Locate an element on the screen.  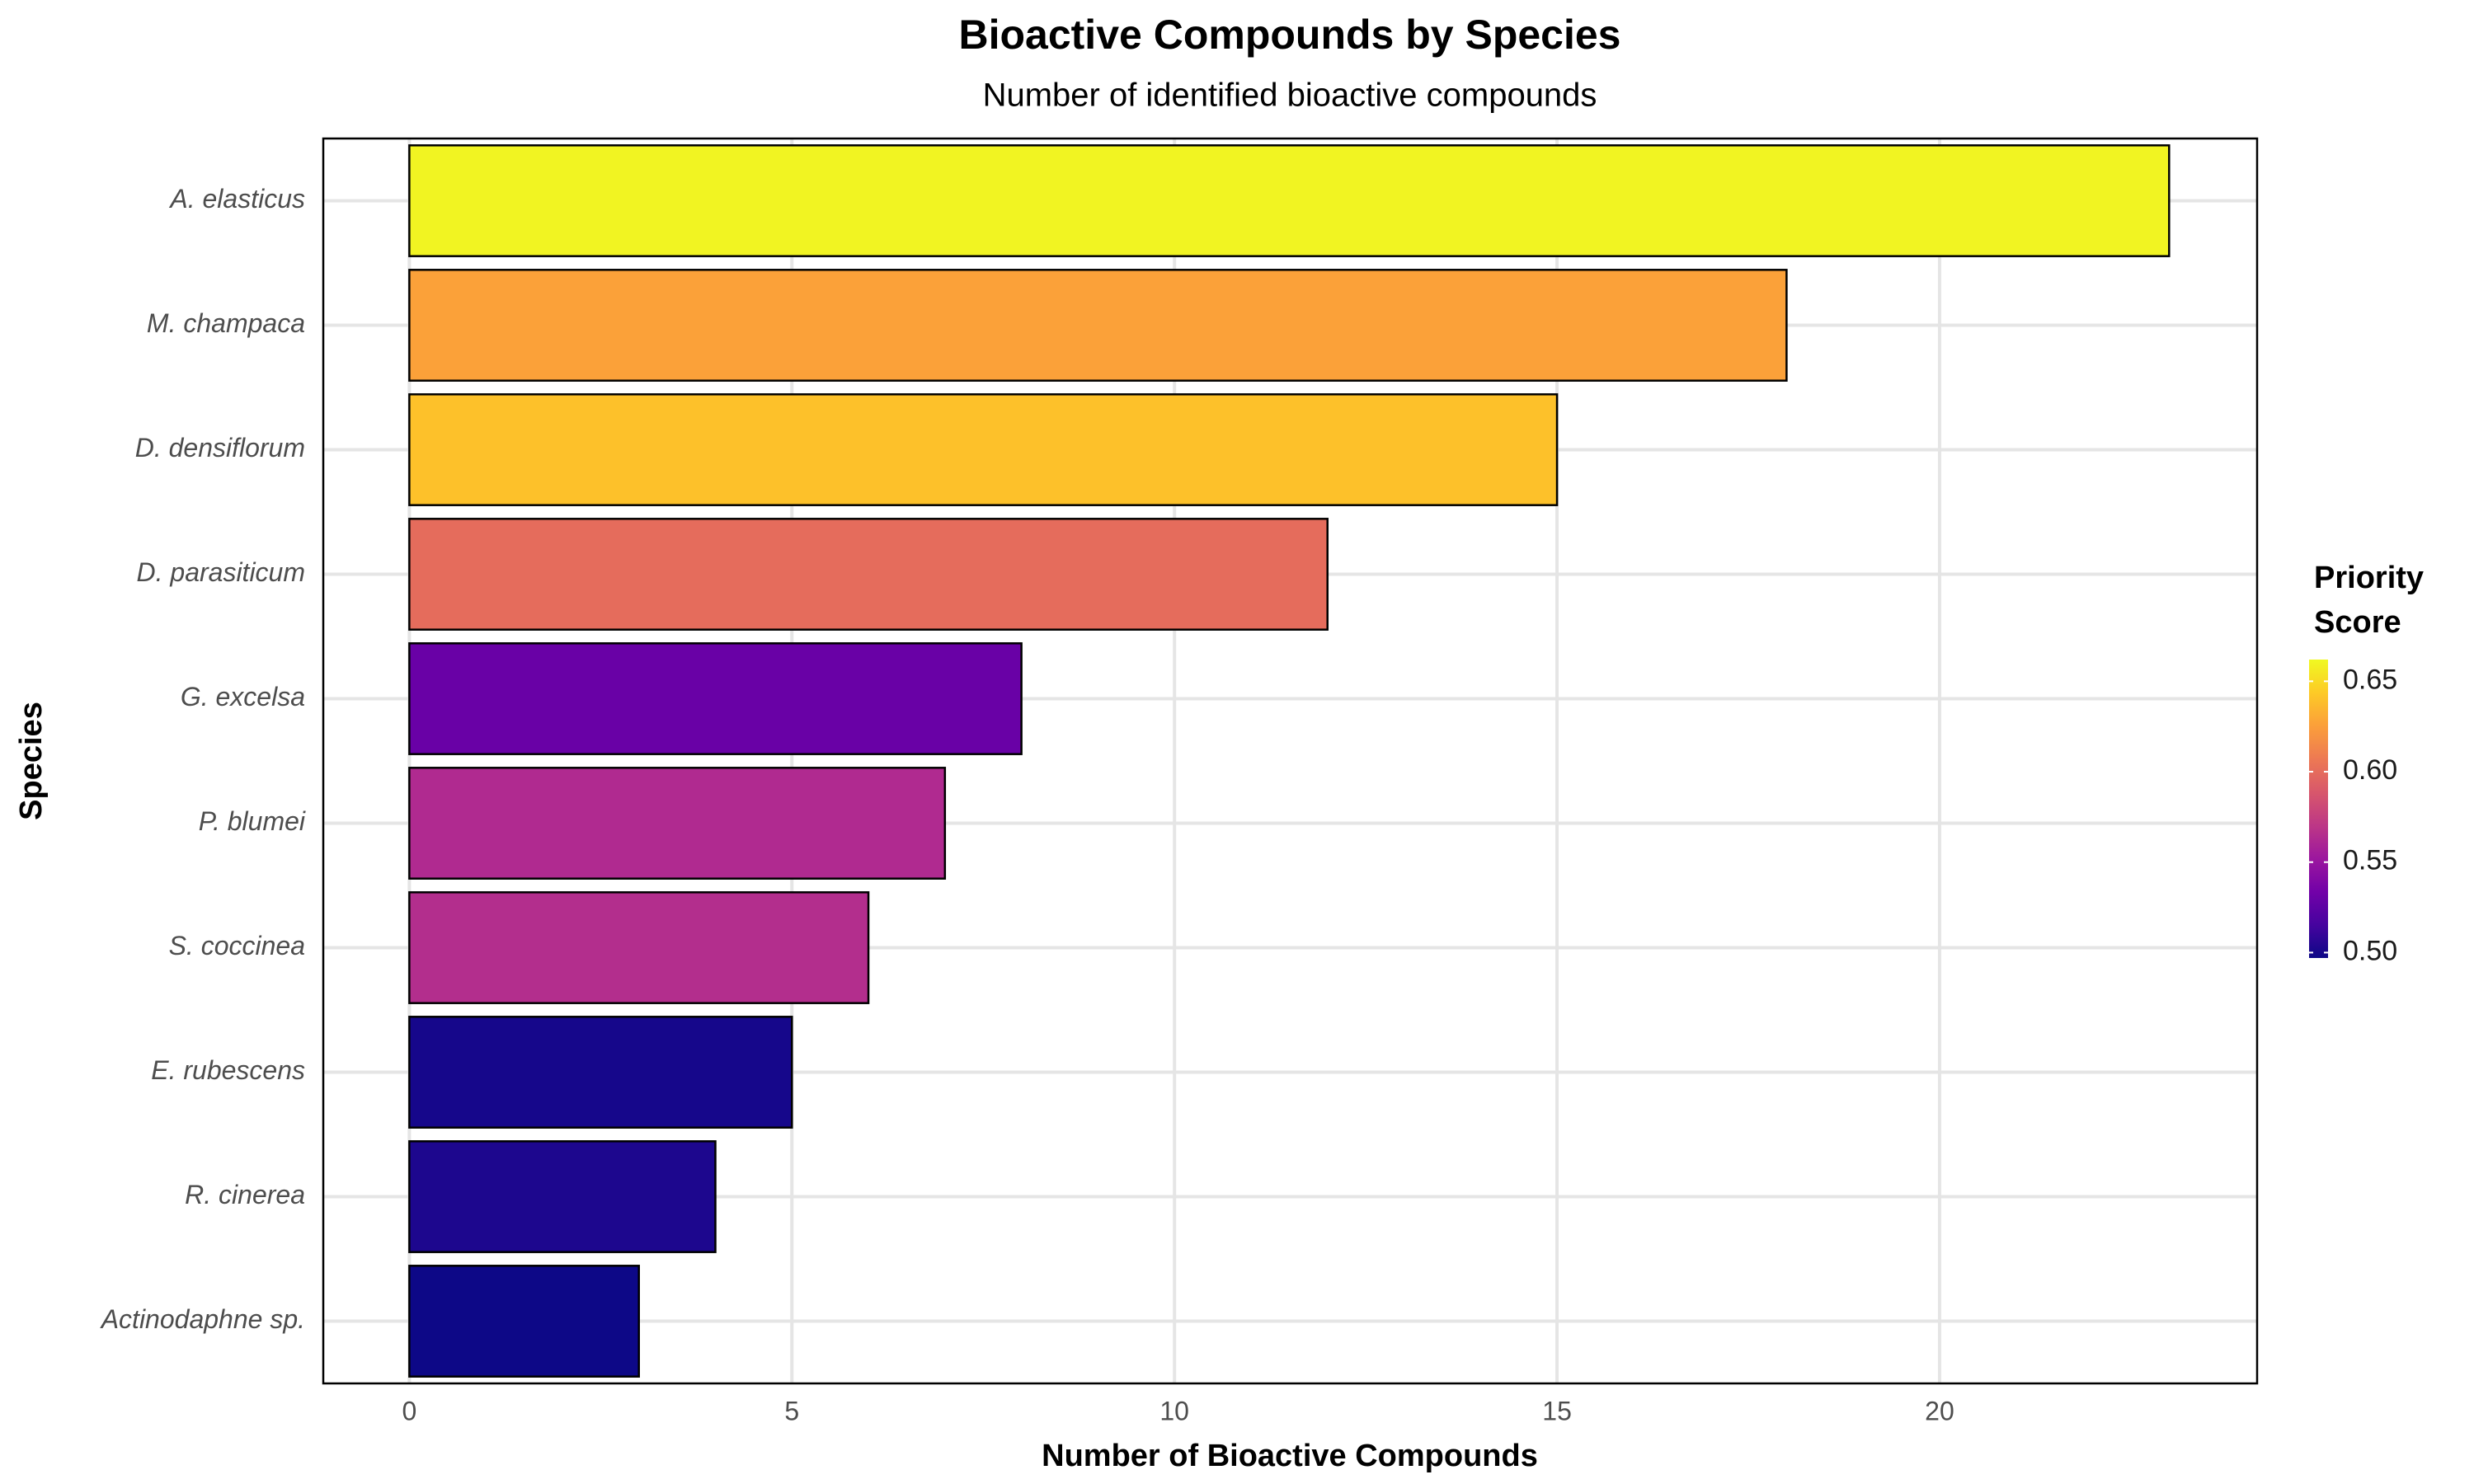
y-tick-label: A. elasticus is located at coordinates (236, 199).